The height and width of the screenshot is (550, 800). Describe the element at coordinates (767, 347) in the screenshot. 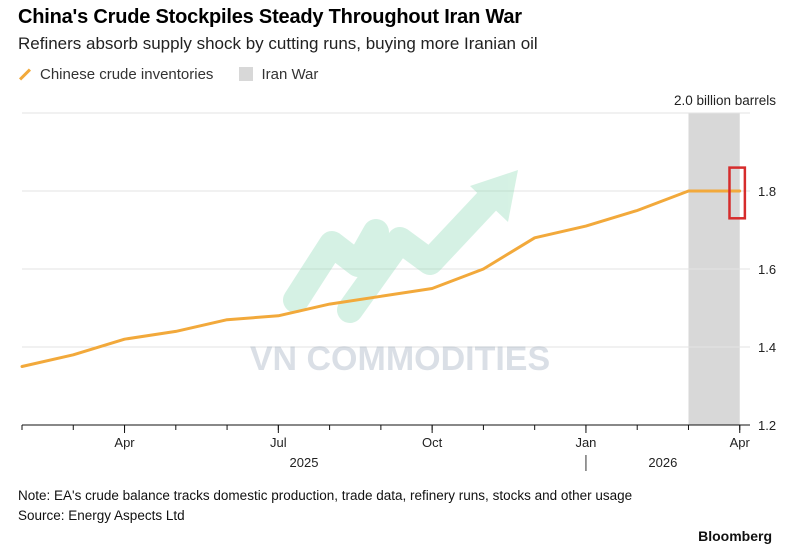

I see `y-tick-label: 1.4` at that location.